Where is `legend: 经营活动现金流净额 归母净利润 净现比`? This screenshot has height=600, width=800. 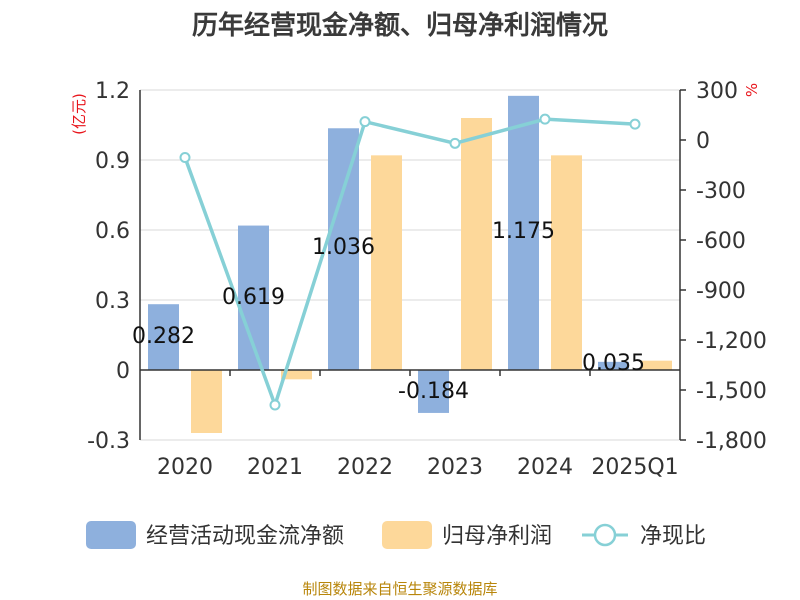 legend: 经营活动现金流净额 归母净利润 净现比 is located at coordinates (396, 535).